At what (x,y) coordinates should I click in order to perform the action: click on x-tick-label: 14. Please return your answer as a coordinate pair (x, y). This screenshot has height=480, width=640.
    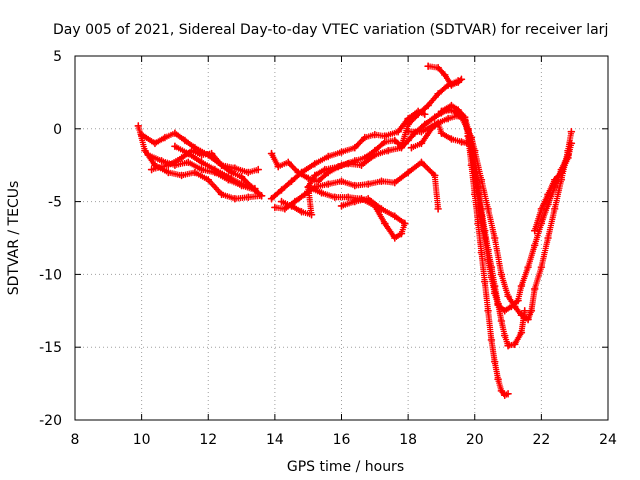
    Looking at the image, I should click on (275, 440).